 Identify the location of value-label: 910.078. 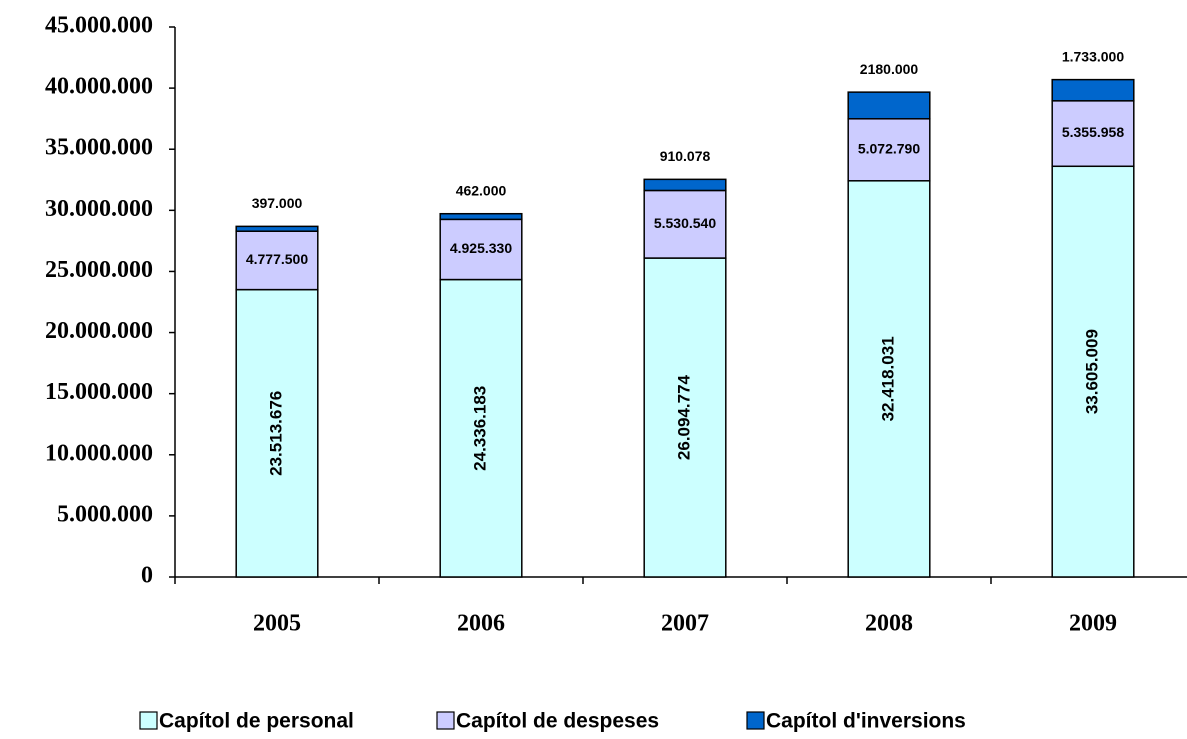
(685, 156).